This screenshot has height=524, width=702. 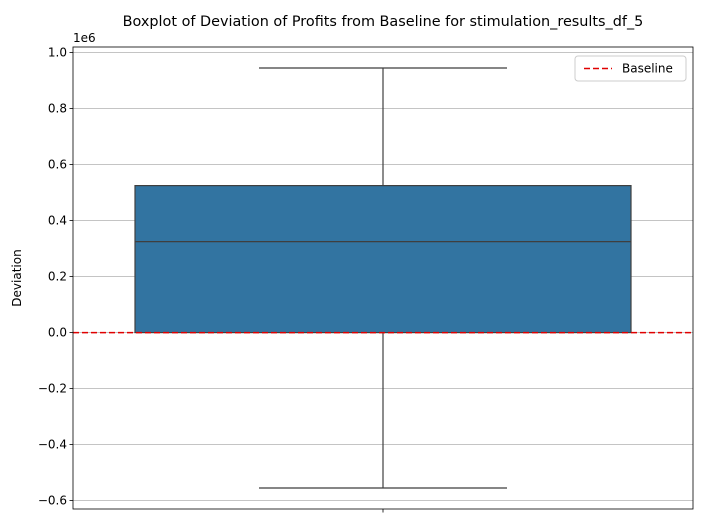 What do you see at coordinates (57, 221) in the screenshot?
I see `y-tick-label: 0.4` at bounding box center [57, 221].